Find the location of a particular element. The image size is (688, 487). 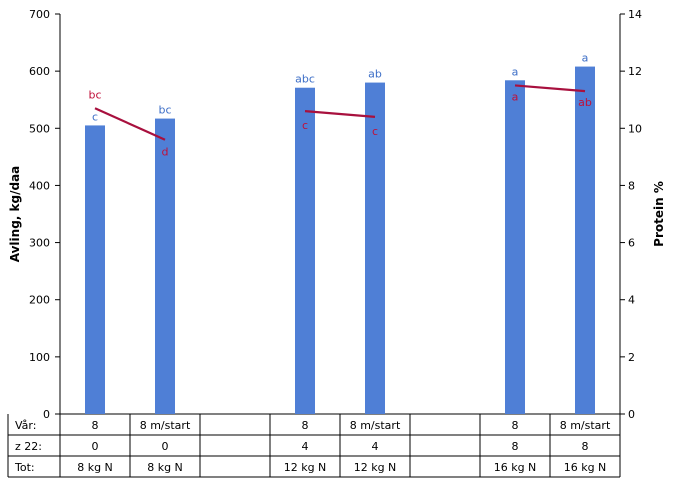

y-axis-title: Avling, kg/daa is located at coordinates (15, 214).